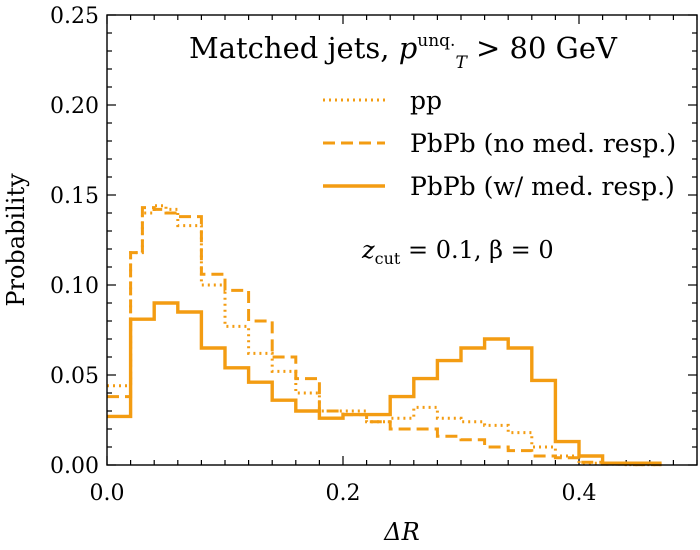 The height and width of the screenshot is (550, 700). What do you see at coordinates (74, 286) in the screenshot?
I see `y-tick-label: 0.10` at bounding box center [74, 286].